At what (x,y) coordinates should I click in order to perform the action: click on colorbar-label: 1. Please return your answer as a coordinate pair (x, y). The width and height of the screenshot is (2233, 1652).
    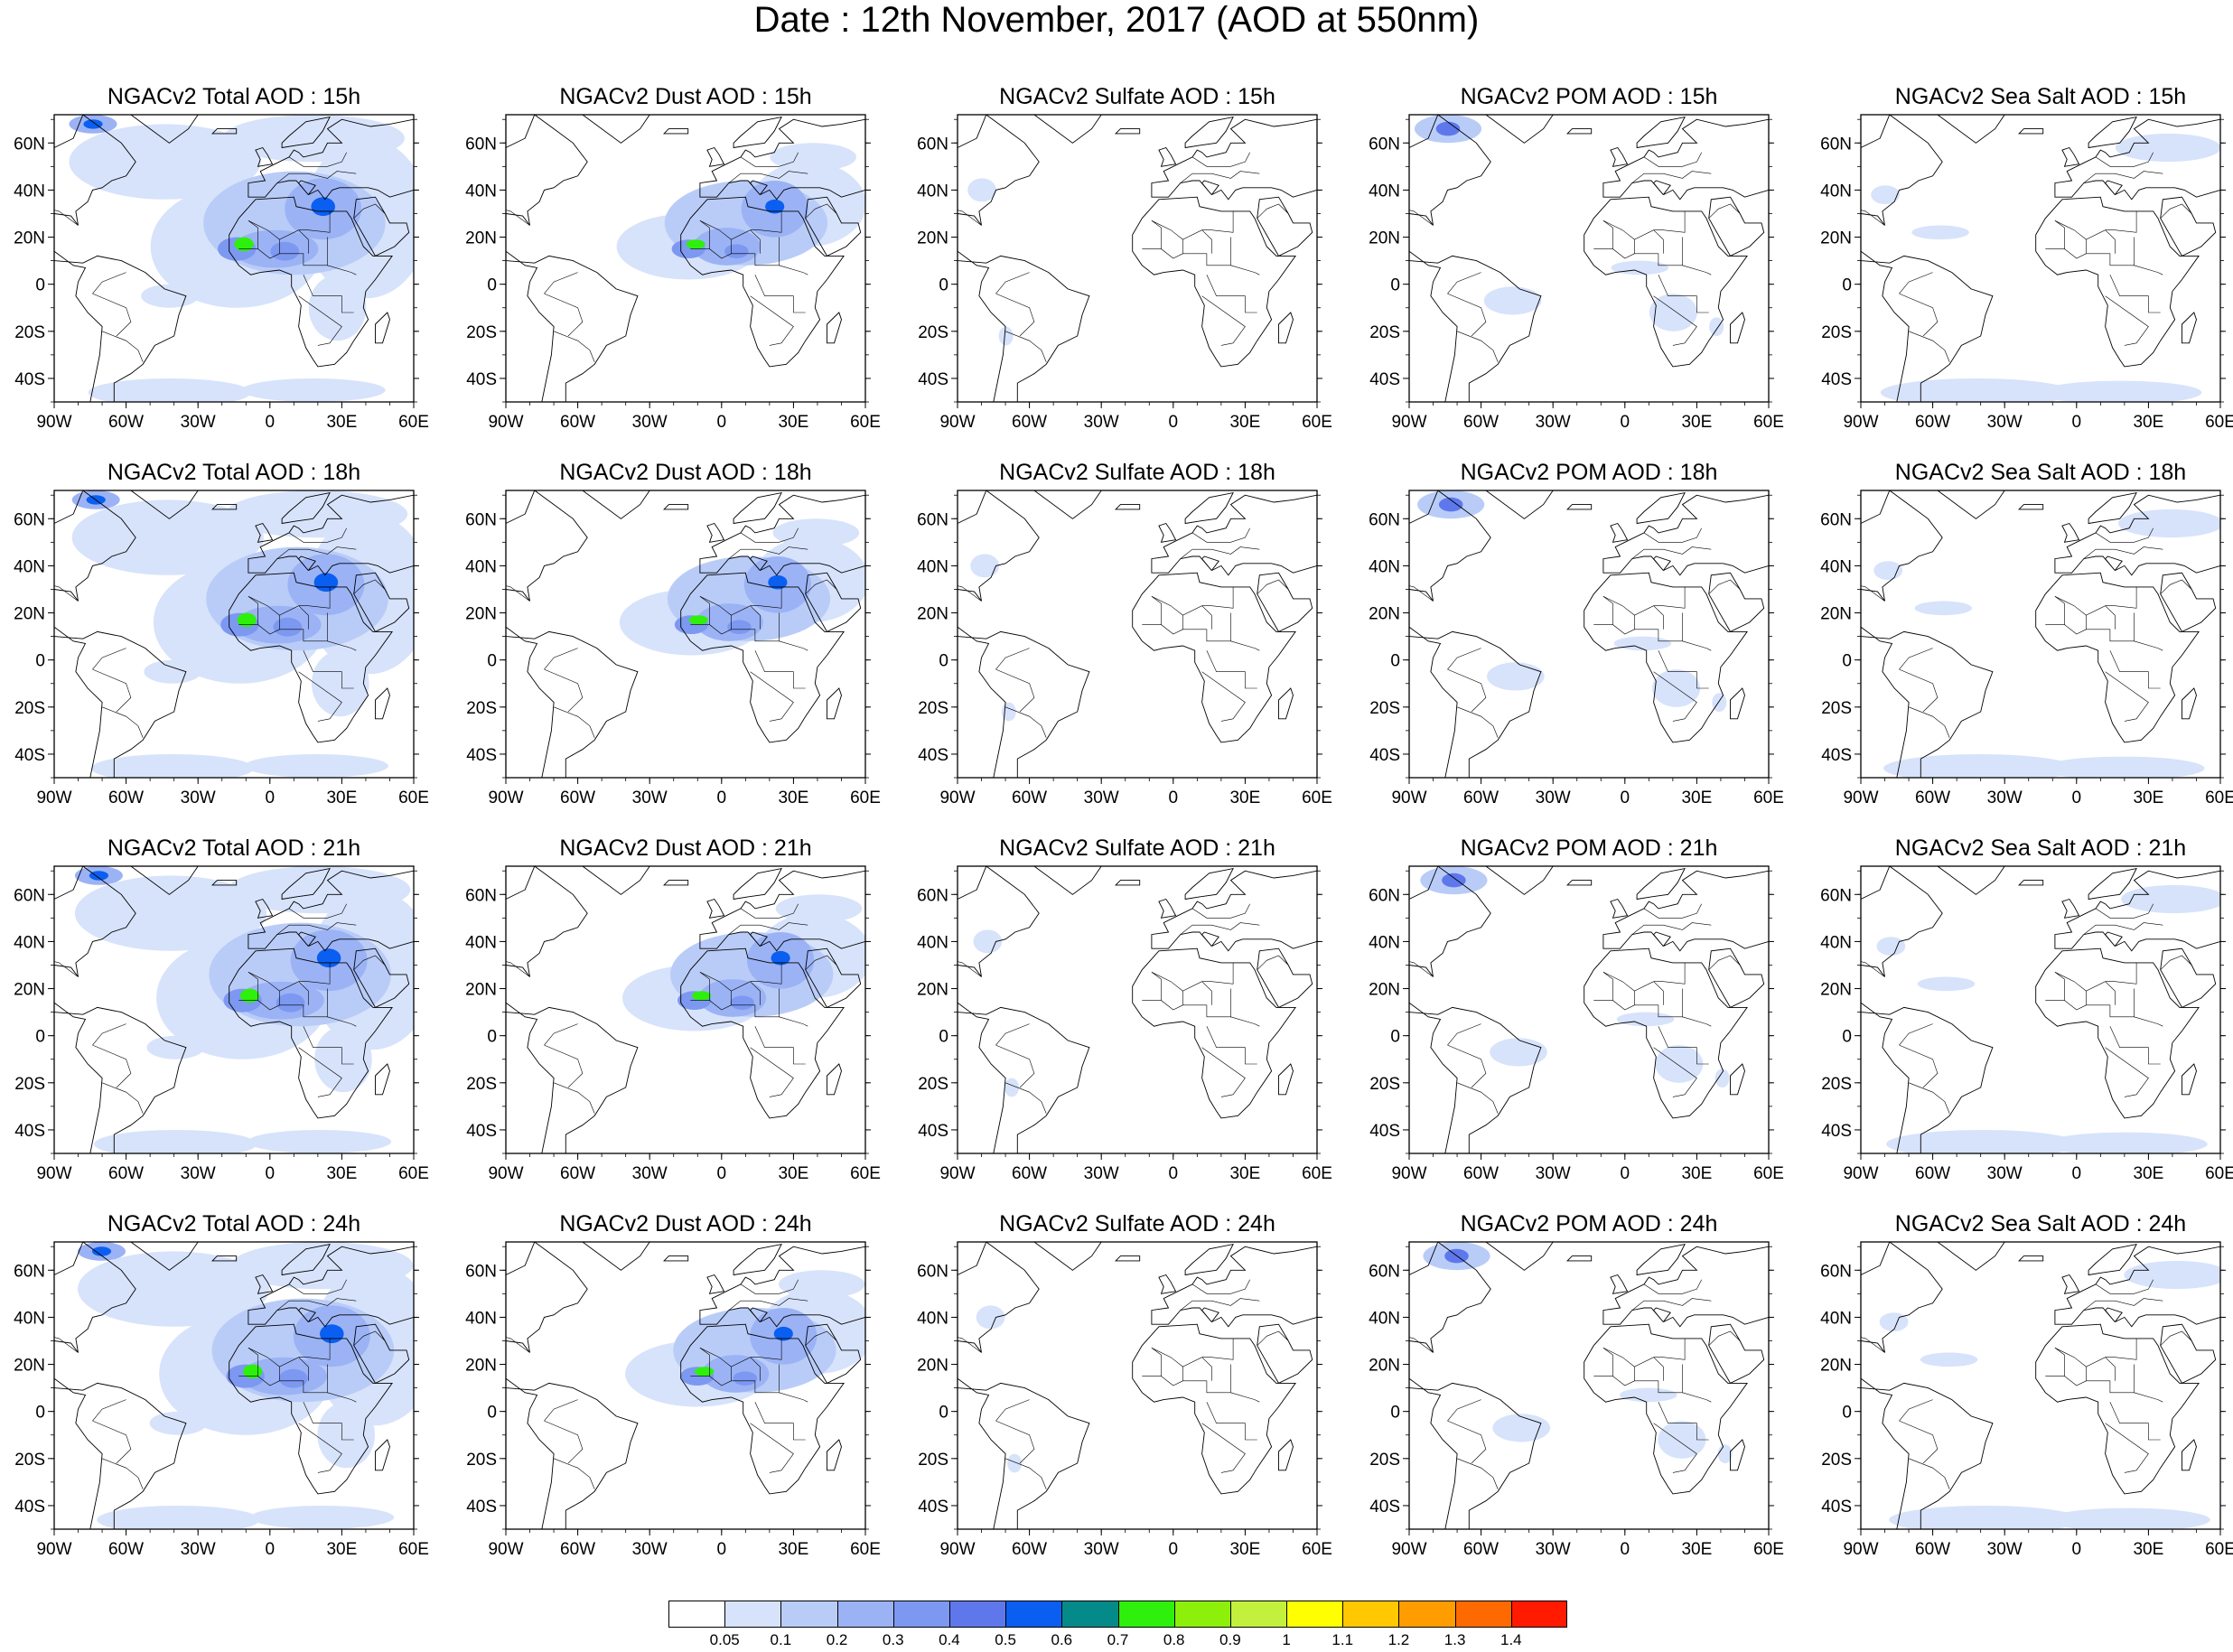
    Looking at the image, I should click on (1286, 1639).